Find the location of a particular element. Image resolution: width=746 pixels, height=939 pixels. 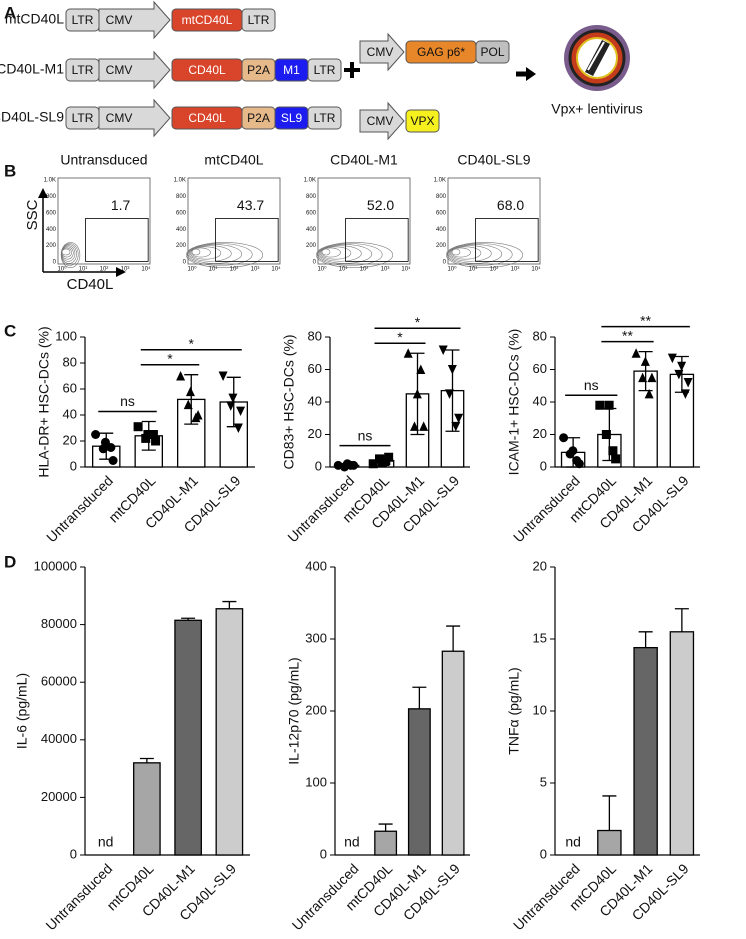

y-tick-label: 60 is located at coordinates (540, 368).